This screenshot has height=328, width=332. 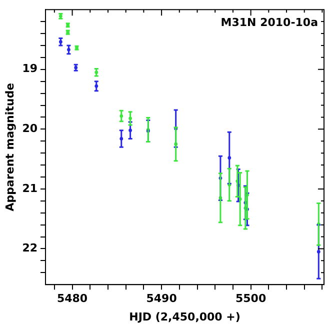 I want to click on x-tick-label: 5480, so click(x=72, y=299).